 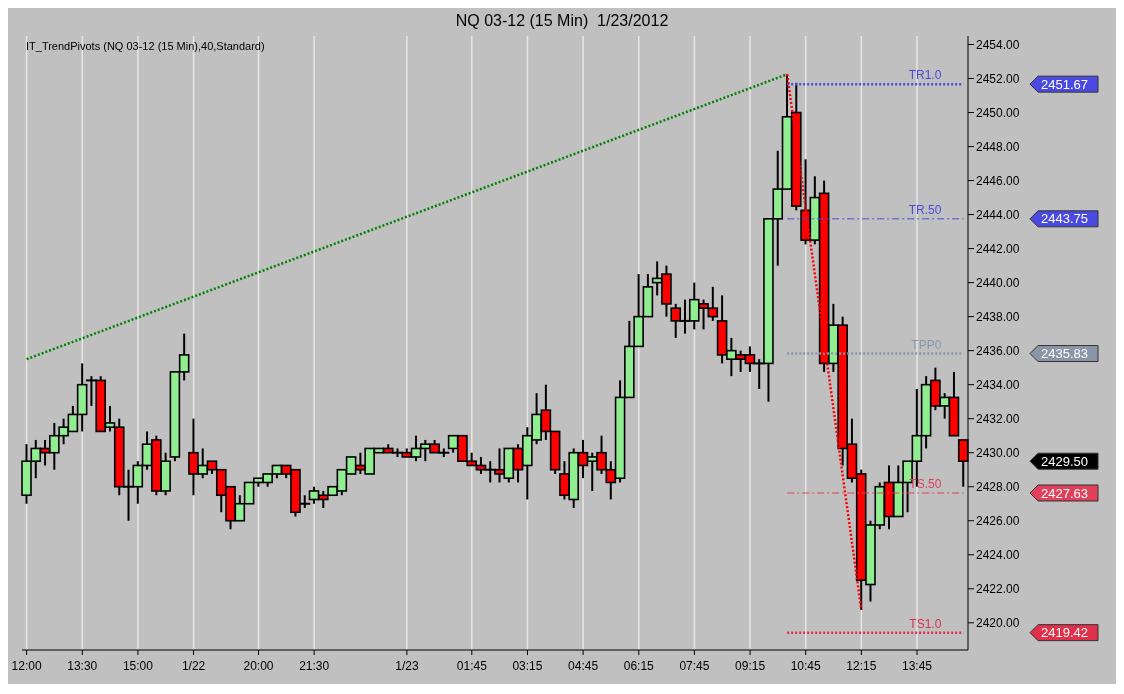 I want to click on x-tick-label: 1/22, so click(x=193, y=666).